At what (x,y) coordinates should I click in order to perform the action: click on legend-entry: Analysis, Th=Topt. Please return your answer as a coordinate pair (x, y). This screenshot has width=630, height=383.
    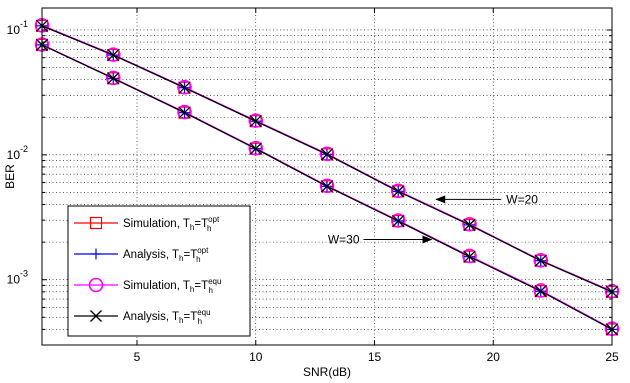
    Looking at the image, I should click on (166, 254).